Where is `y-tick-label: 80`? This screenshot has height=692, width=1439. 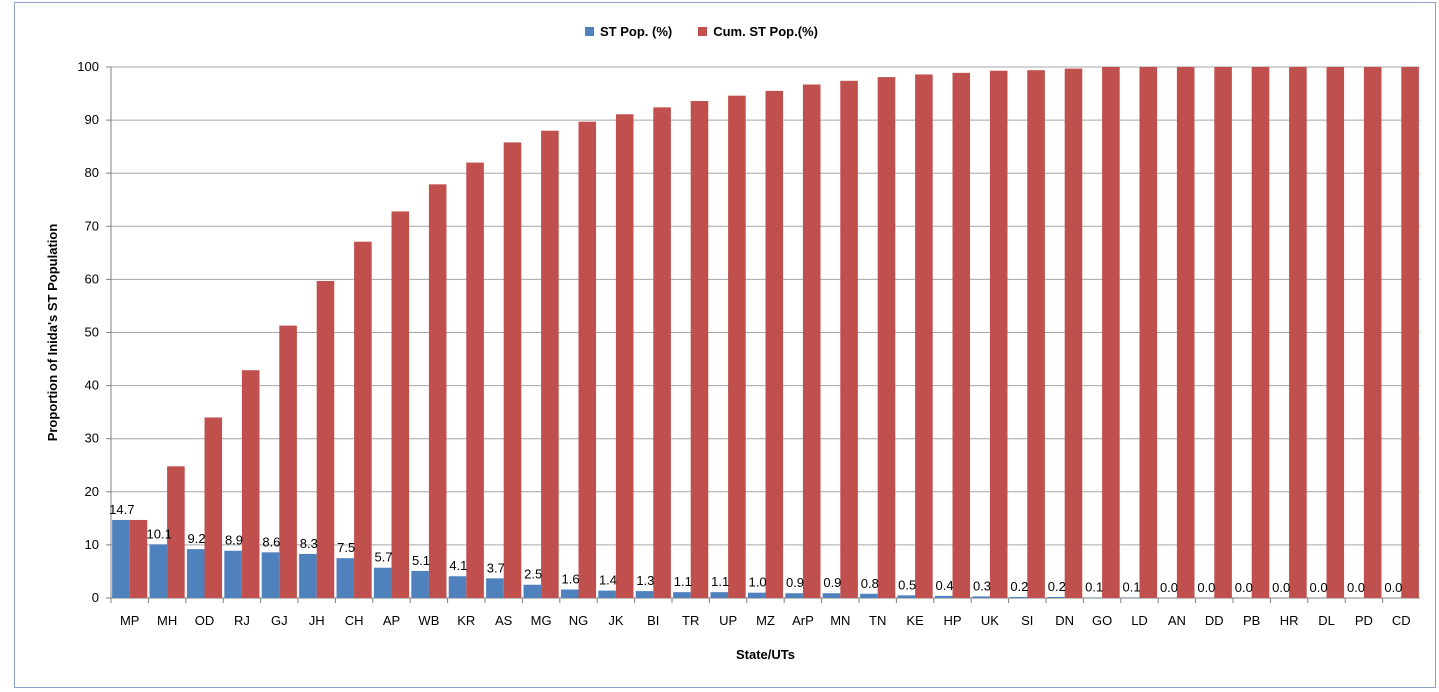 y-tick-label: 80 is located at coordinates (92, 172).